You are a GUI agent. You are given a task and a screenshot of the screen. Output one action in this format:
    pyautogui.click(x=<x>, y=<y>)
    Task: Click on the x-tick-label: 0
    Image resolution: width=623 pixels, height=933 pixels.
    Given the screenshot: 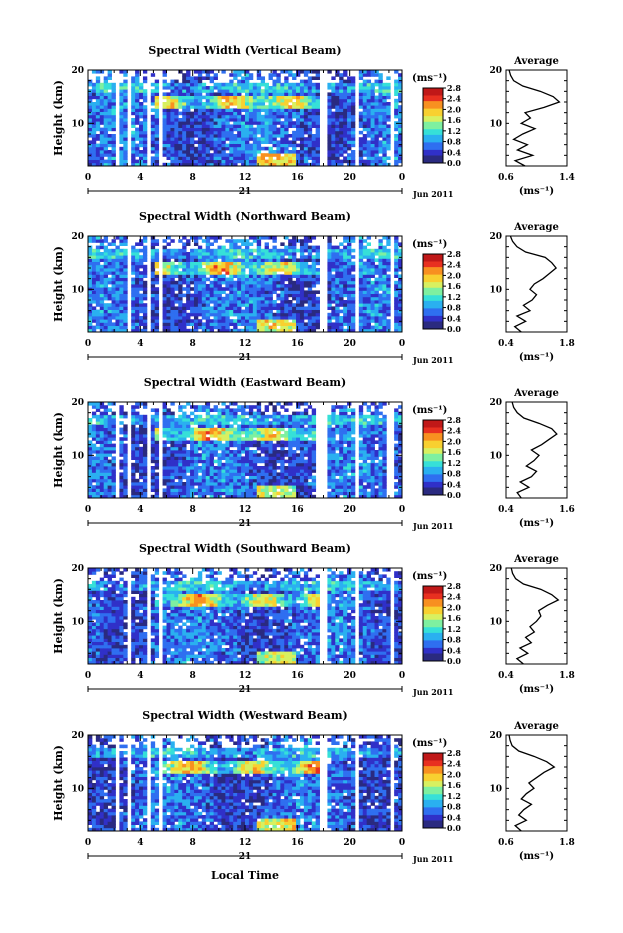 What is the action you would take?
    pyautogui.click(x=402, y=178)
    